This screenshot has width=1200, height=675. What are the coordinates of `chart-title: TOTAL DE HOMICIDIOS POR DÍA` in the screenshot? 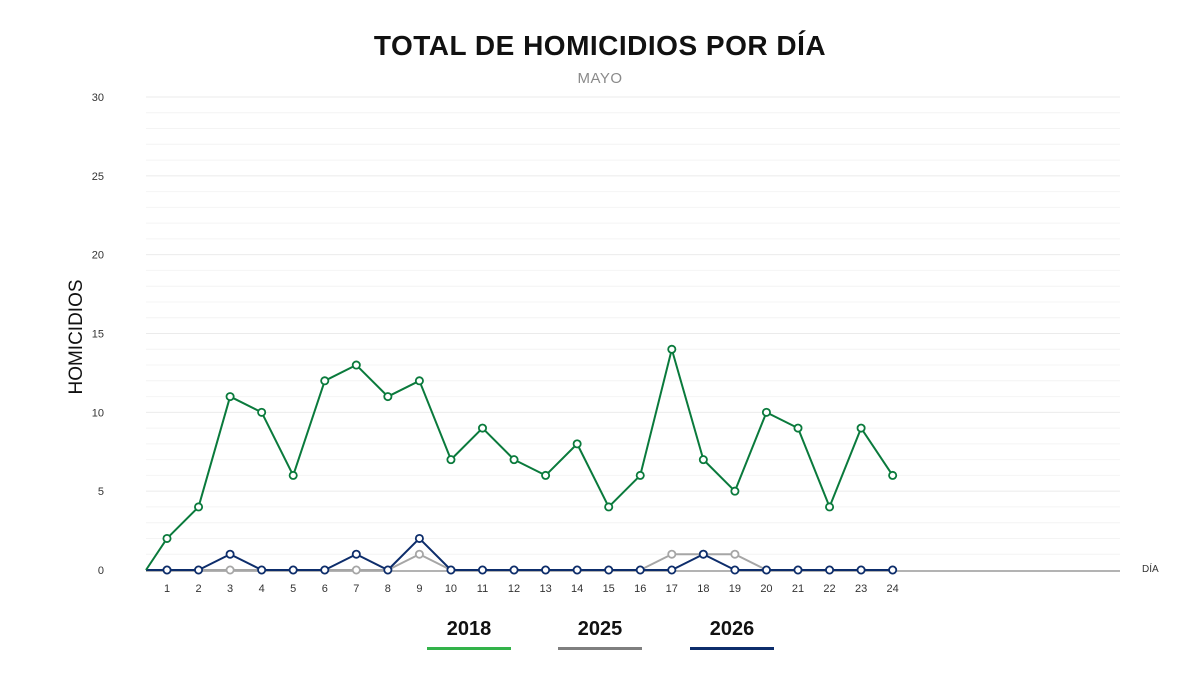 It's located at (600, 45).